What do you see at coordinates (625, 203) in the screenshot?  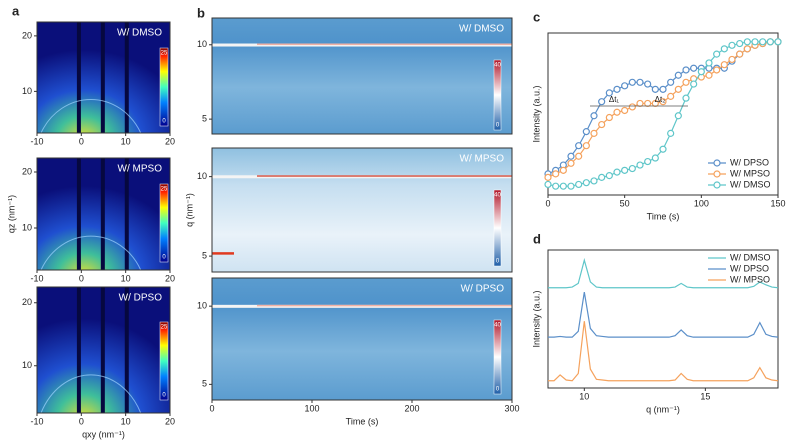 I see `x-tick-label: 50` at bounding box center [625, 203].